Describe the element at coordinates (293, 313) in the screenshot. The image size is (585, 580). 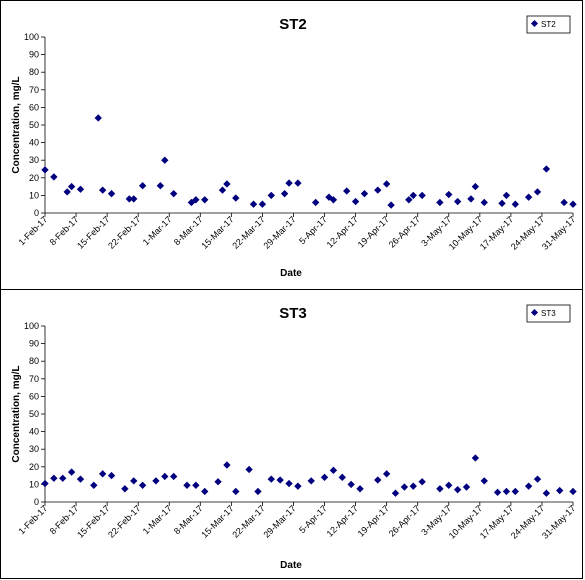
I see `chart-title: ST3` at that location.